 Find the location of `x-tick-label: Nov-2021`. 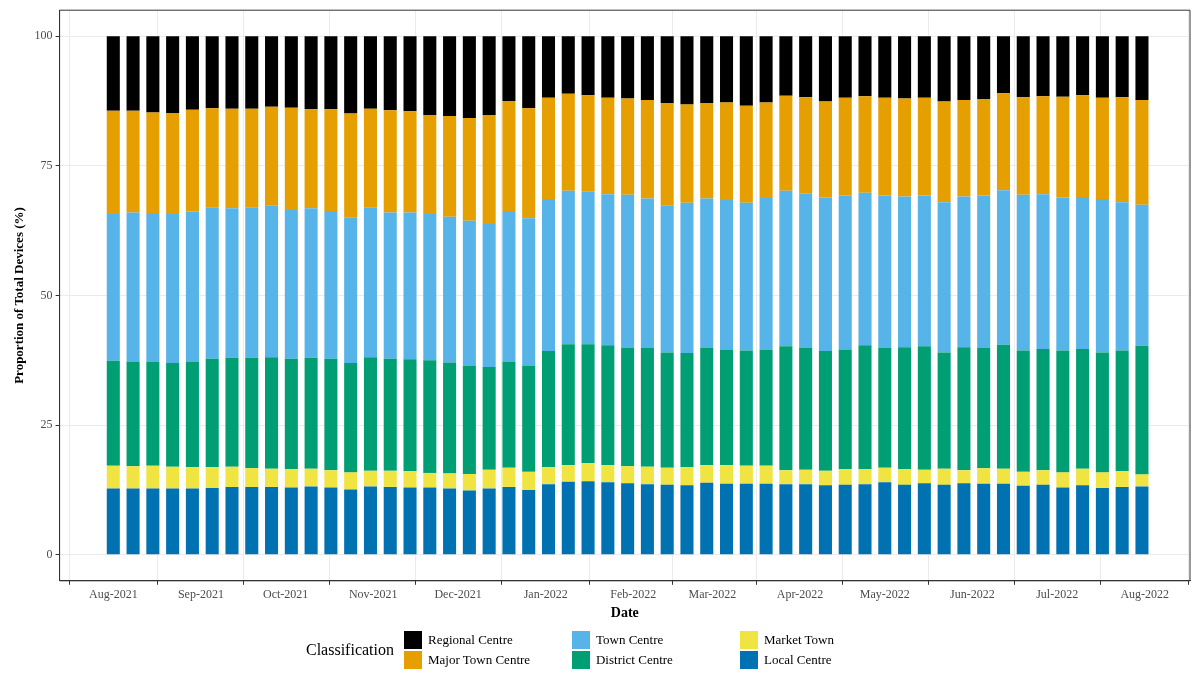

x-tick-label: Nov-2021 is located at coordinates (373, 594).